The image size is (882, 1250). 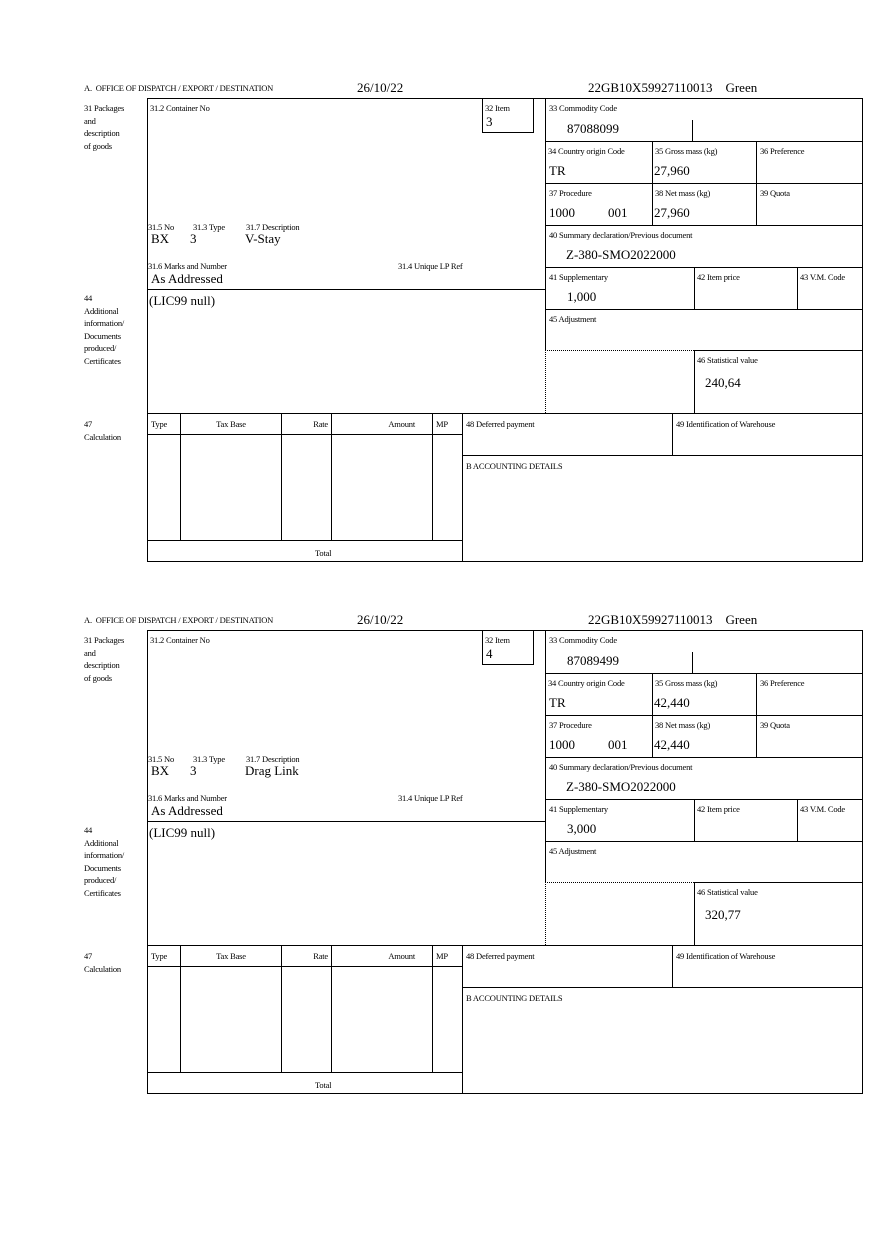 What do you see at coordinates (723, 914) in the screenshot?
I see `statistical-value: 320,77` at bounding box center [723, 914].